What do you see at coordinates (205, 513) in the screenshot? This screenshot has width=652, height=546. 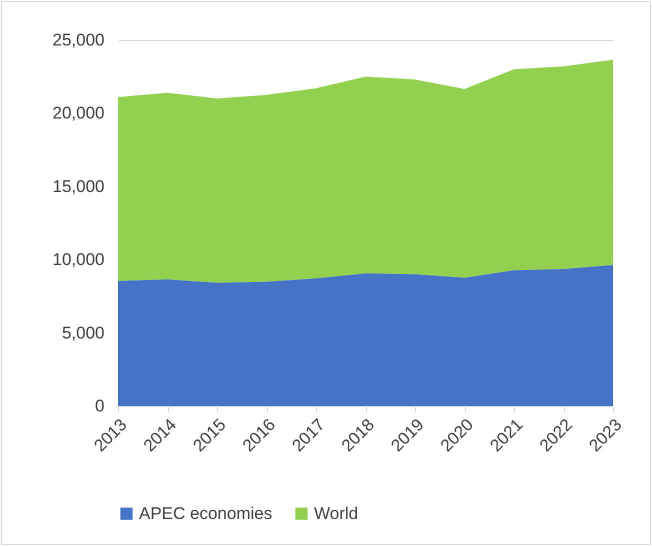 I see `legend-label: APEC economies` at bounding box center [205, 513].